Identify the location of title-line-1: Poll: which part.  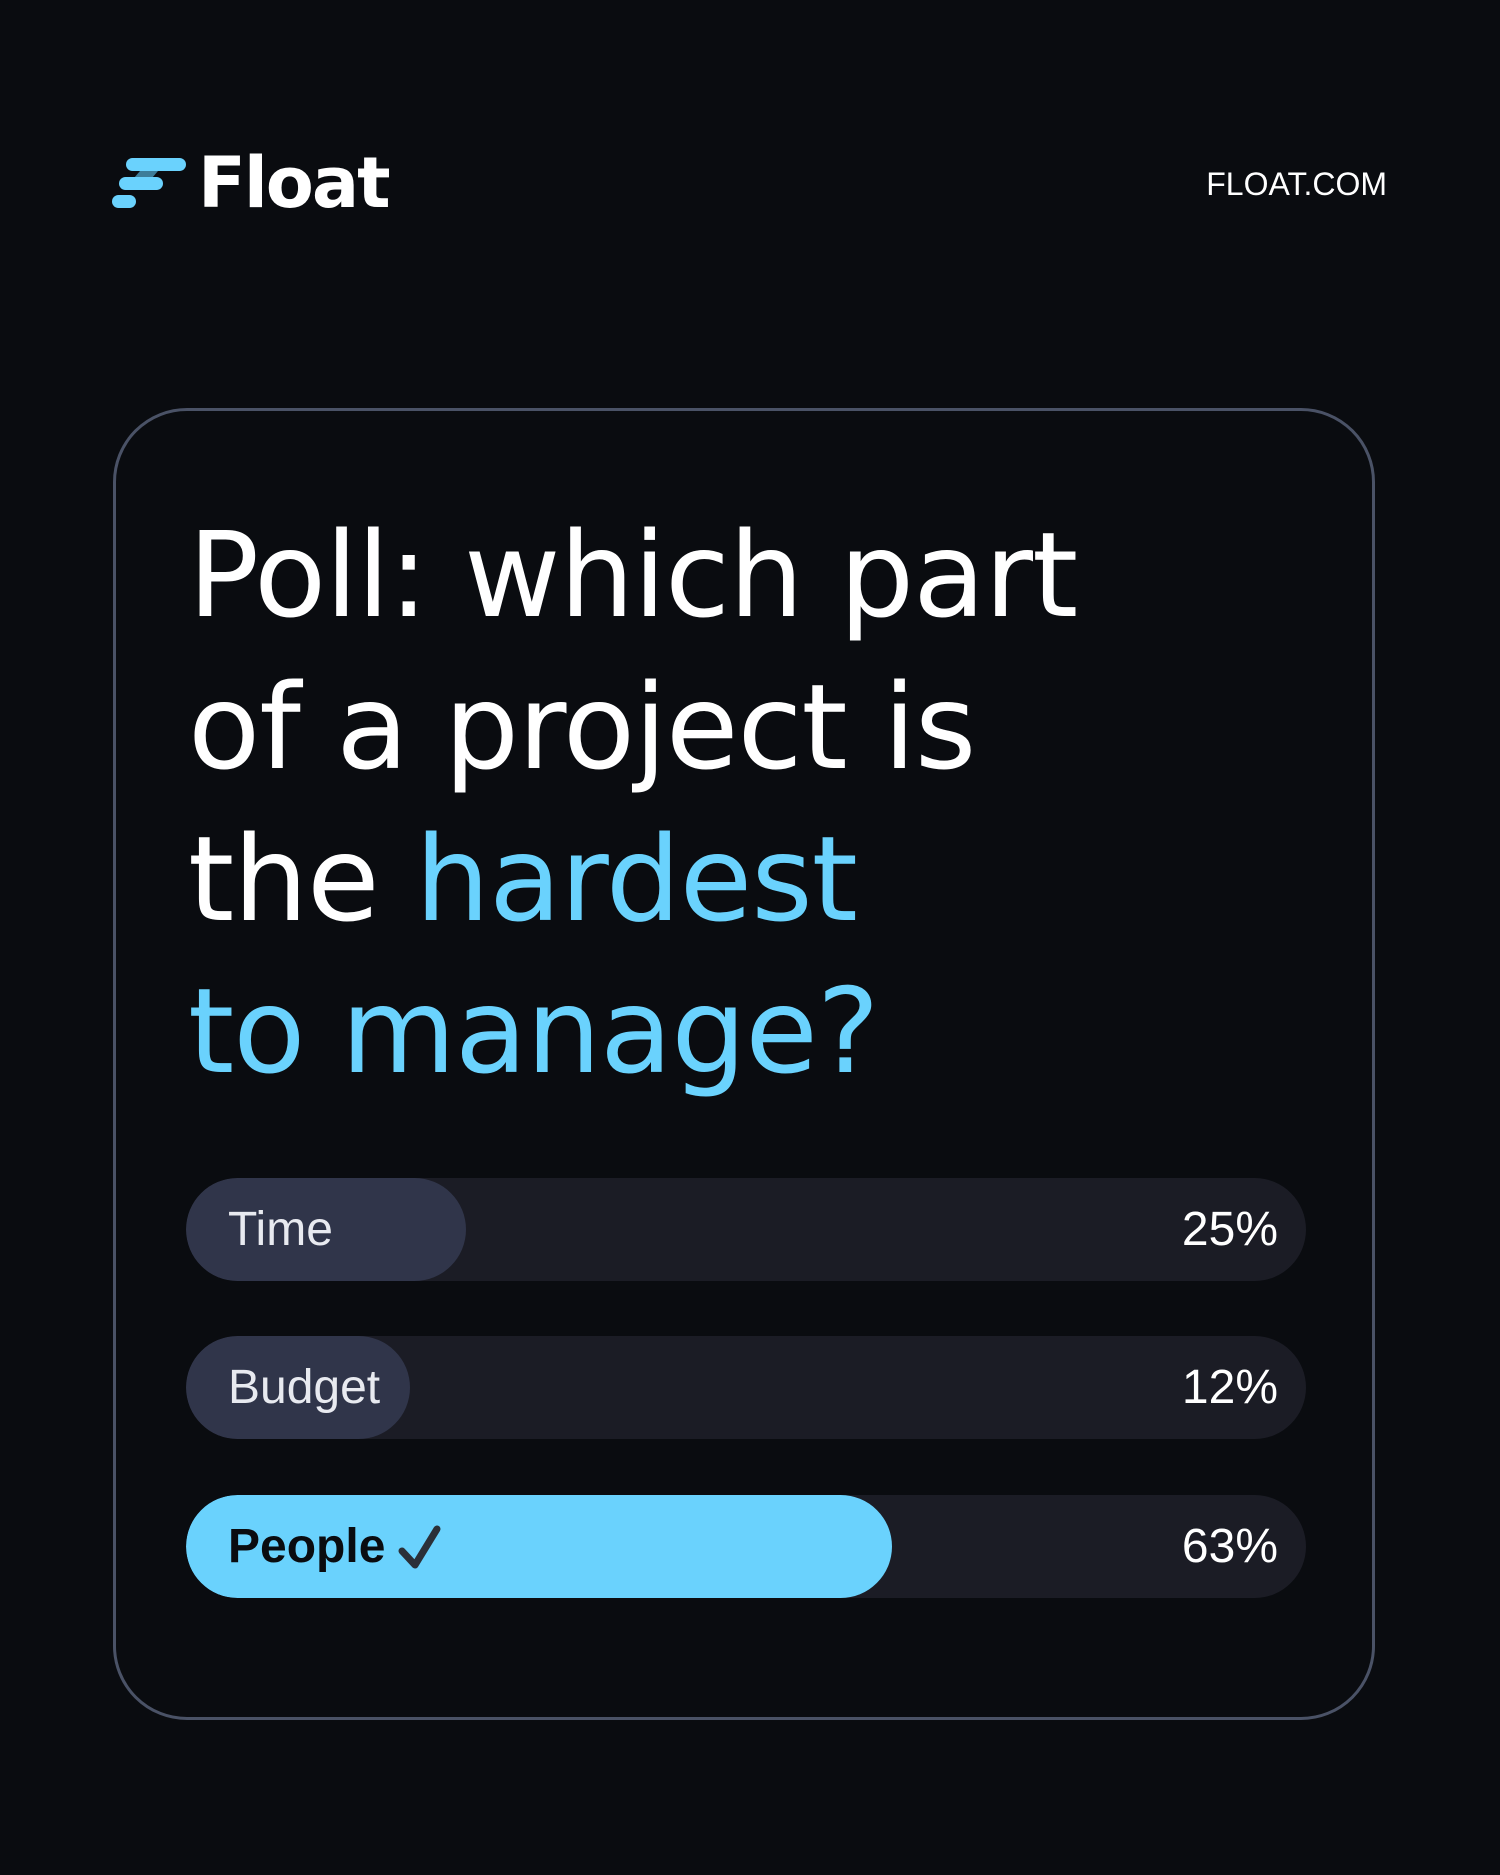
(633, 575).